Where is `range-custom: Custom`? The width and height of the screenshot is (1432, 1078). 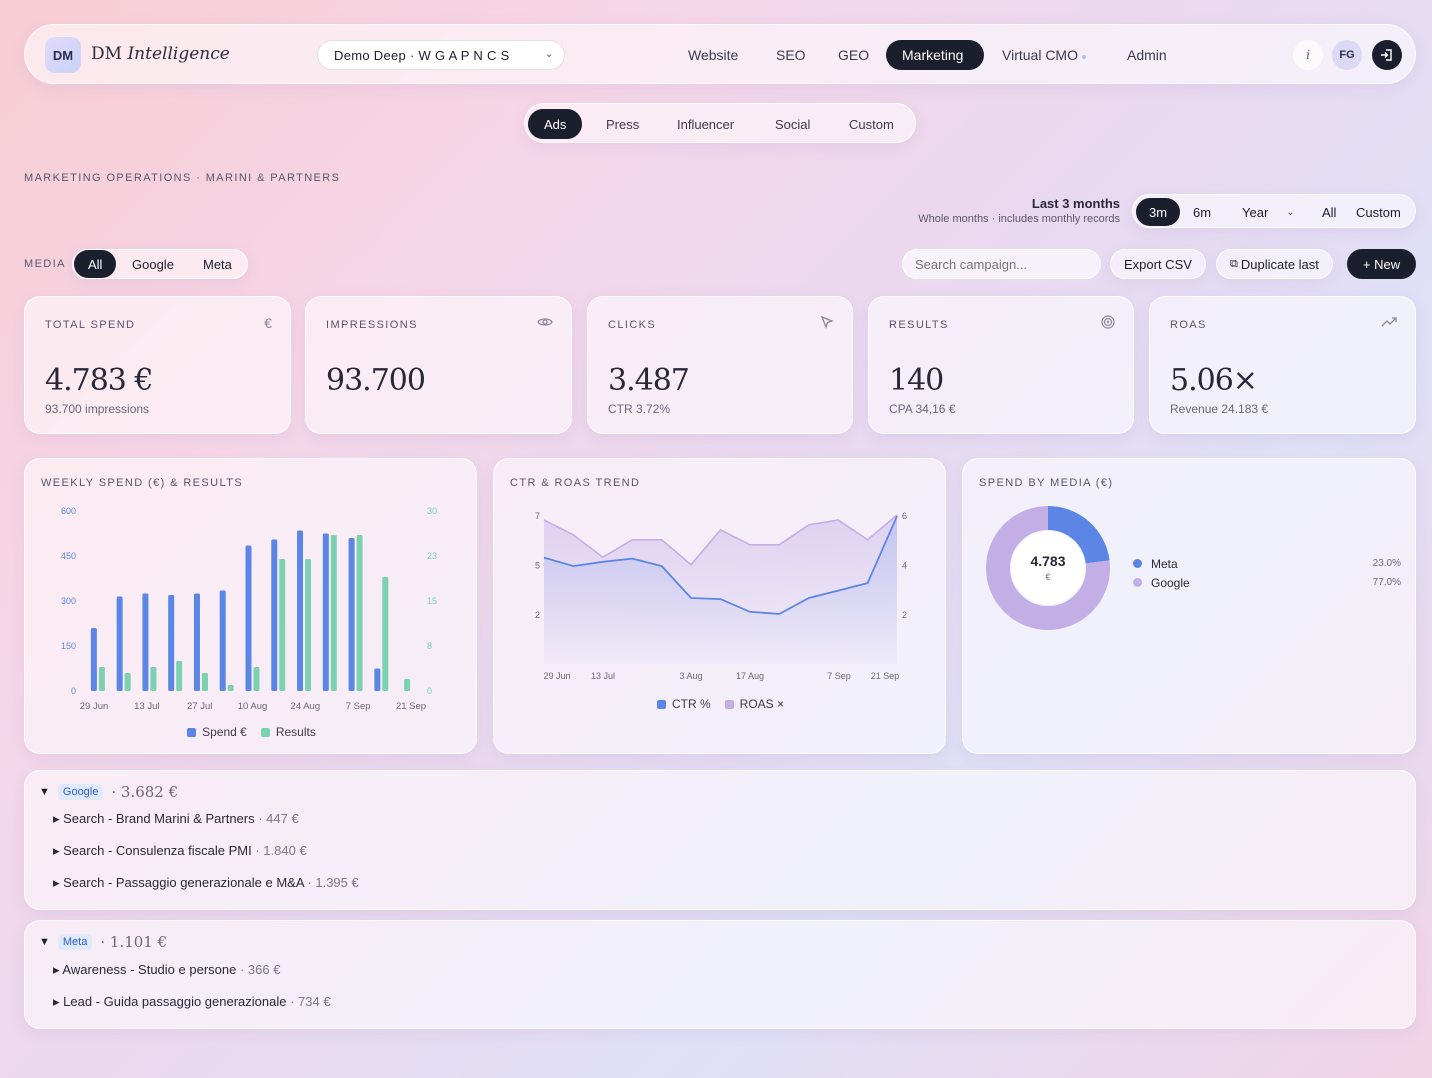
range-custom: Custom is located at coordinates (1378, 212).